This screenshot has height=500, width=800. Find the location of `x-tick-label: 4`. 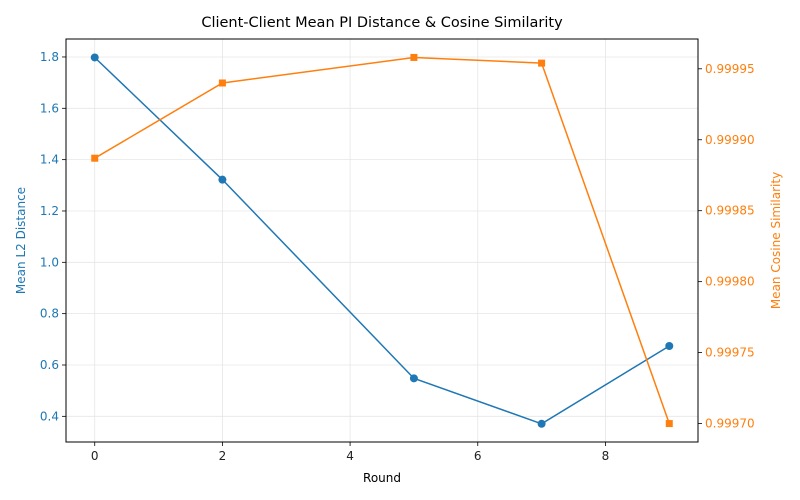

x-tick-label: 4 is located at coordinates (350, 456).